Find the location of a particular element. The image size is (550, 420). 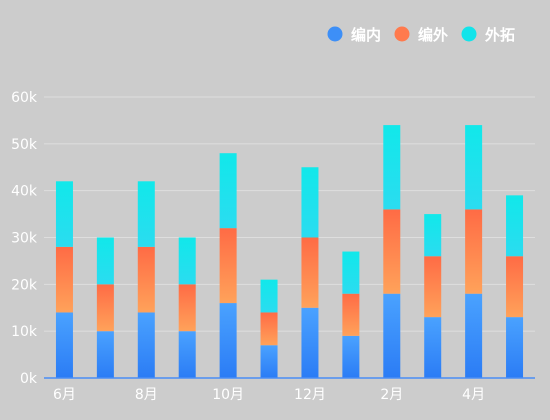

y-tick-label: 30k is located at coordinates (24, 239).